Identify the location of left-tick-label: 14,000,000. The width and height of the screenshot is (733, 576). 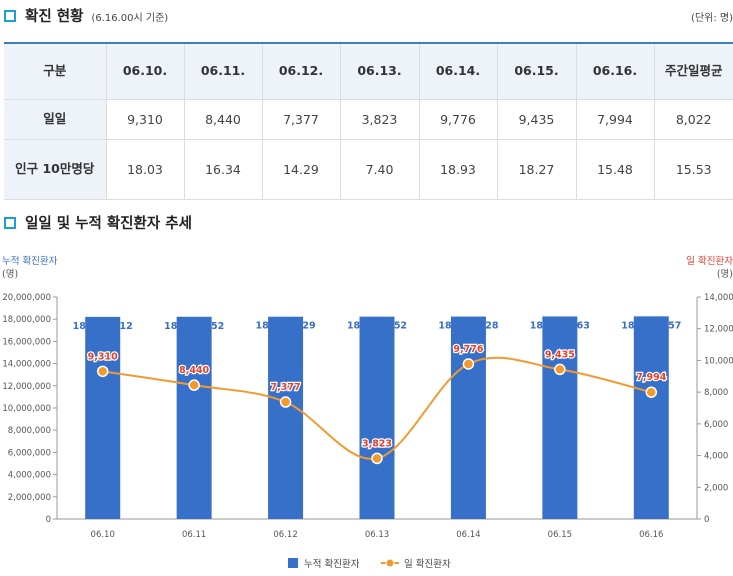
(26, 365).